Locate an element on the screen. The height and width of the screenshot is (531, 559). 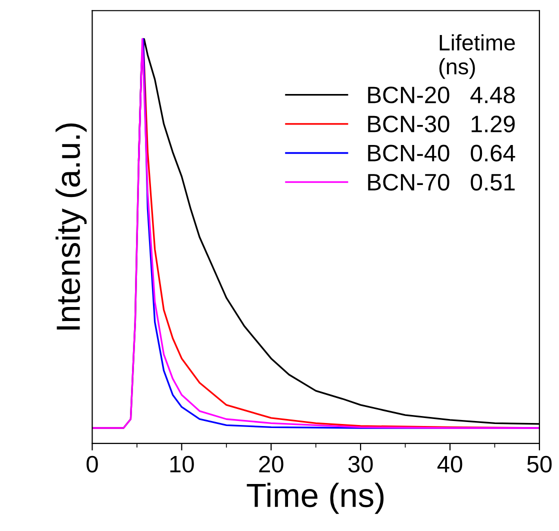
legend-label: BCN-40 0.64 is located at coordinates (442, 153).